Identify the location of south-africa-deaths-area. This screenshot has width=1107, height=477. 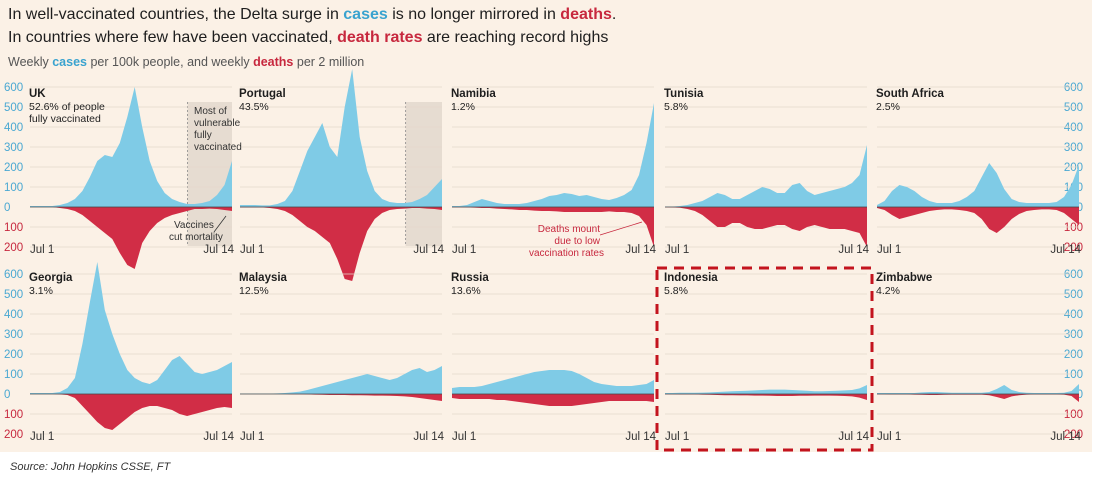
(978, 220).